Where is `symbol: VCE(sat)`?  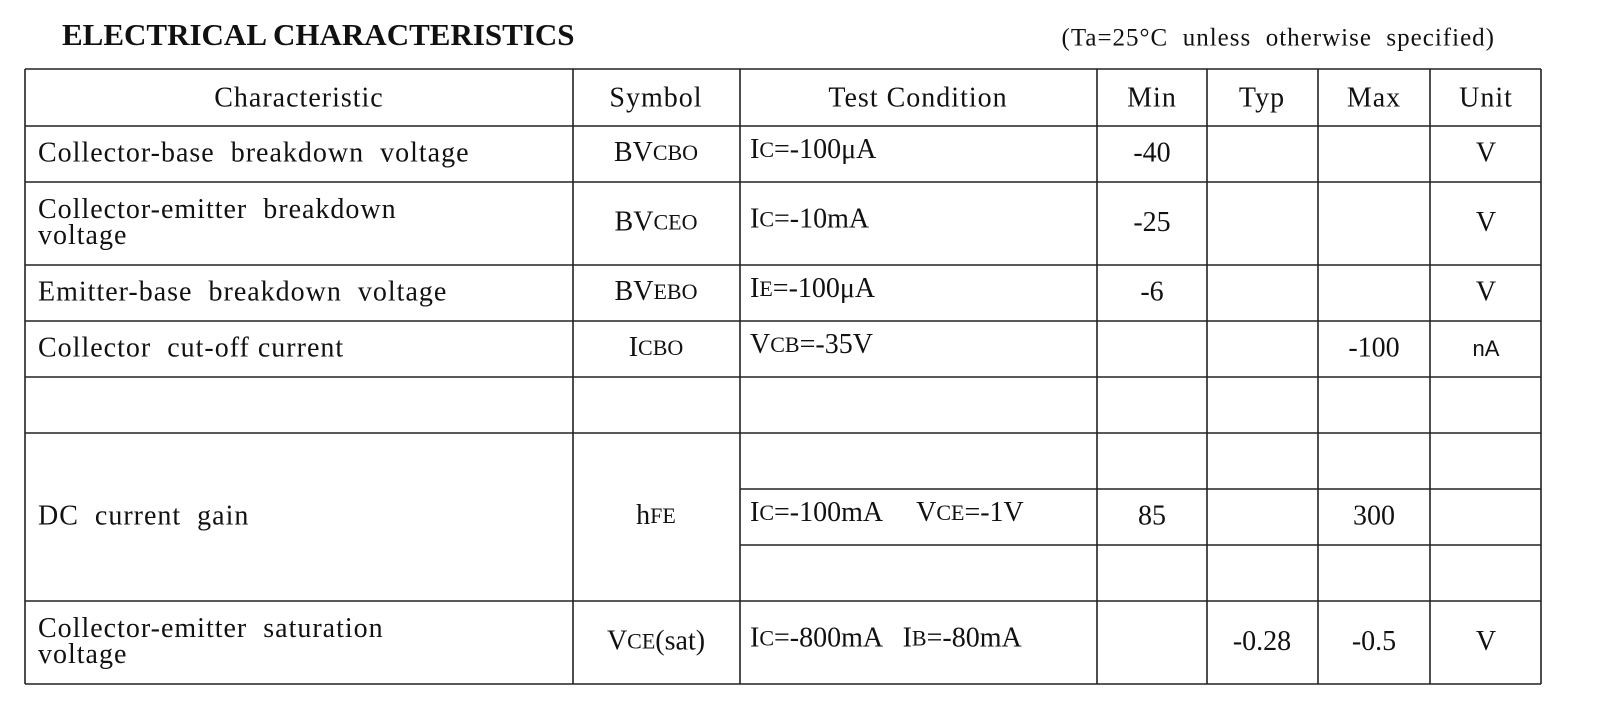 symbol: VCE(sat) is located at coordinates (656, 641).